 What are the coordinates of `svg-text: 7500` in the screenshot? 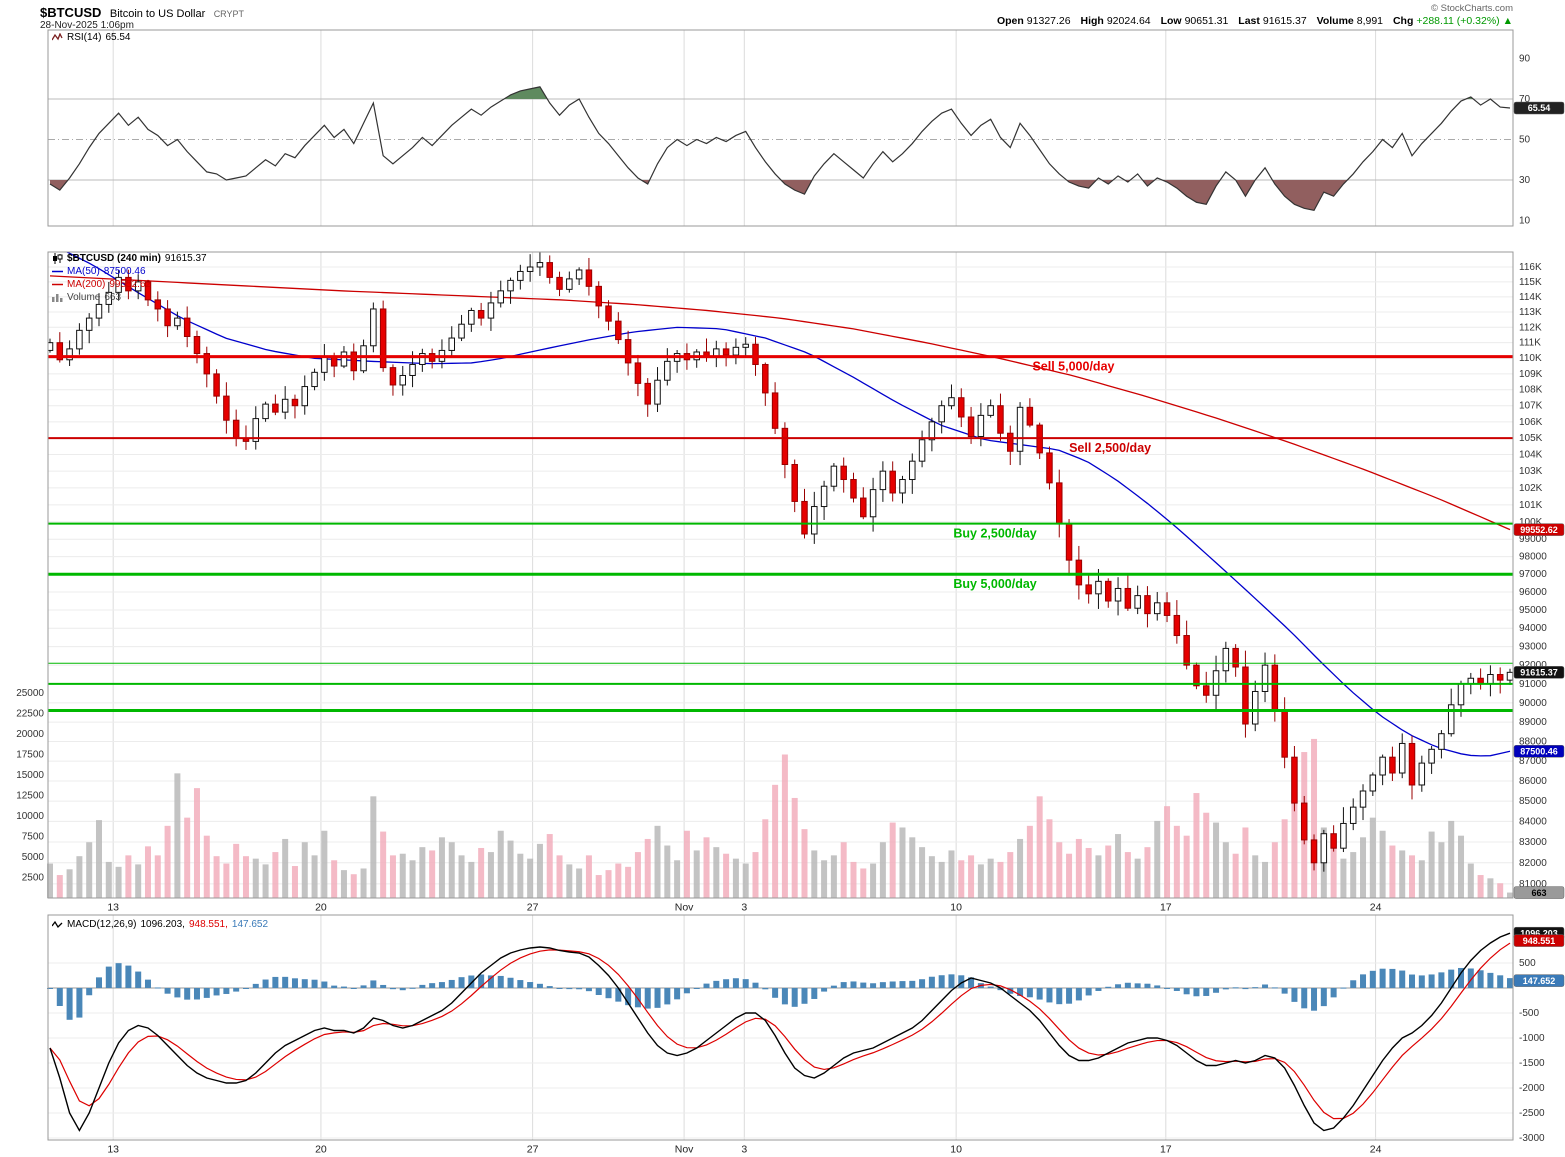 It's located at (33, 837).